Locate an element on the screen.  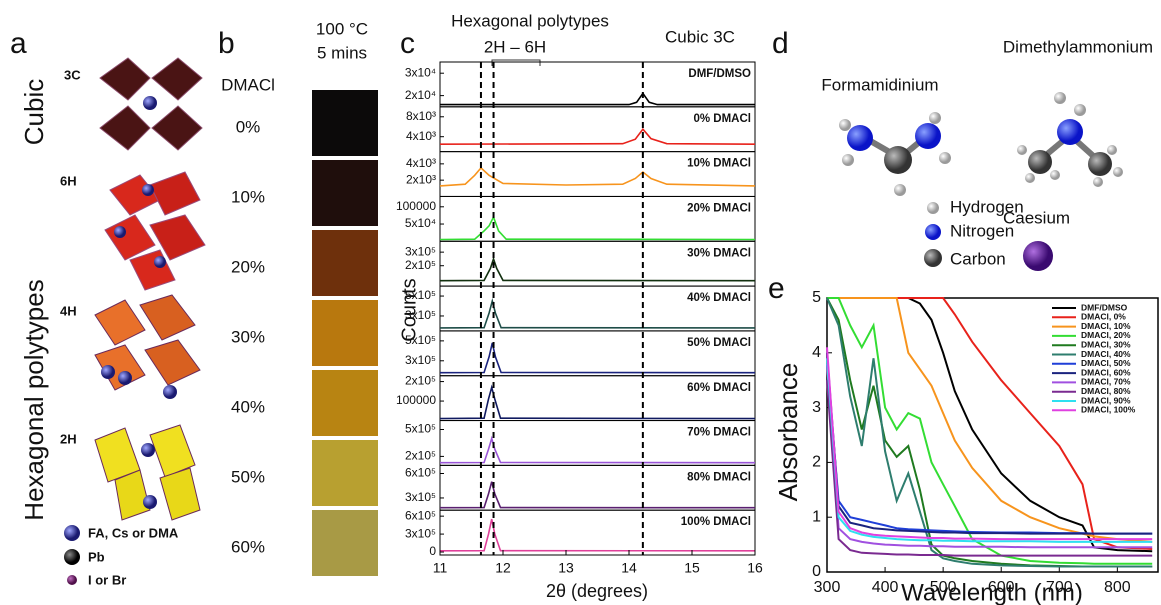
sample-label: 10% is located at coordinates (248, 196).